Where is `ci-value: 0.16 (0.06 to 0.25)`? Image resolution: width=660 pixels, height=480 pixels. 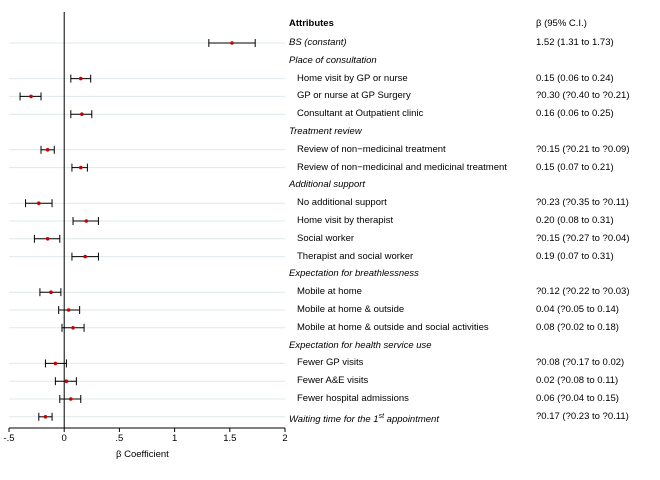
ci-value: 0.16 (0.06 to 0.25) is located at coordinates (575, 114).